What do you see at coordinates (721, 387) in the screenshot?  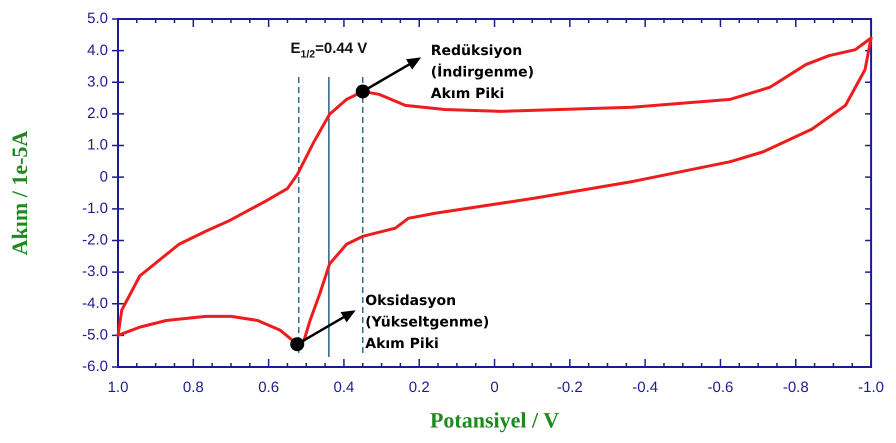 I see `x-tick-label: -0.6` at bounding box center [721, 387].